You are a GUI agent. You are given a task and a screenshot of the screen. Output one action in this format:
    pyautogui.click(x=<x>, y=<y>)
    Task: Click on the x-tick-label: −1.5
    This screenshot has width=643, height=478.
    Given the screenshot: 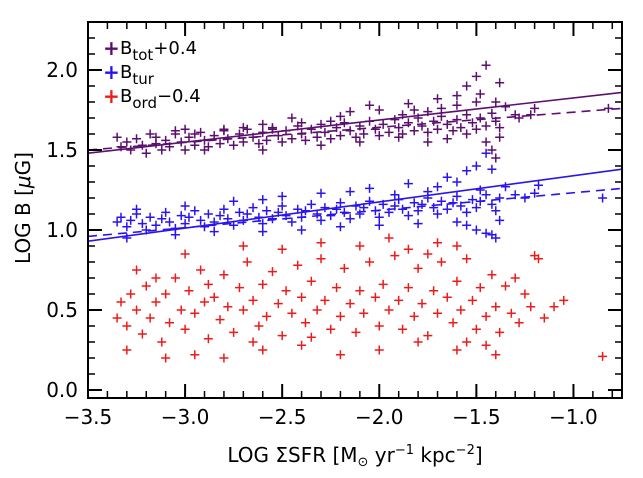 What is the action you would take?
    pyautogui.click(x=476, y=417)
    